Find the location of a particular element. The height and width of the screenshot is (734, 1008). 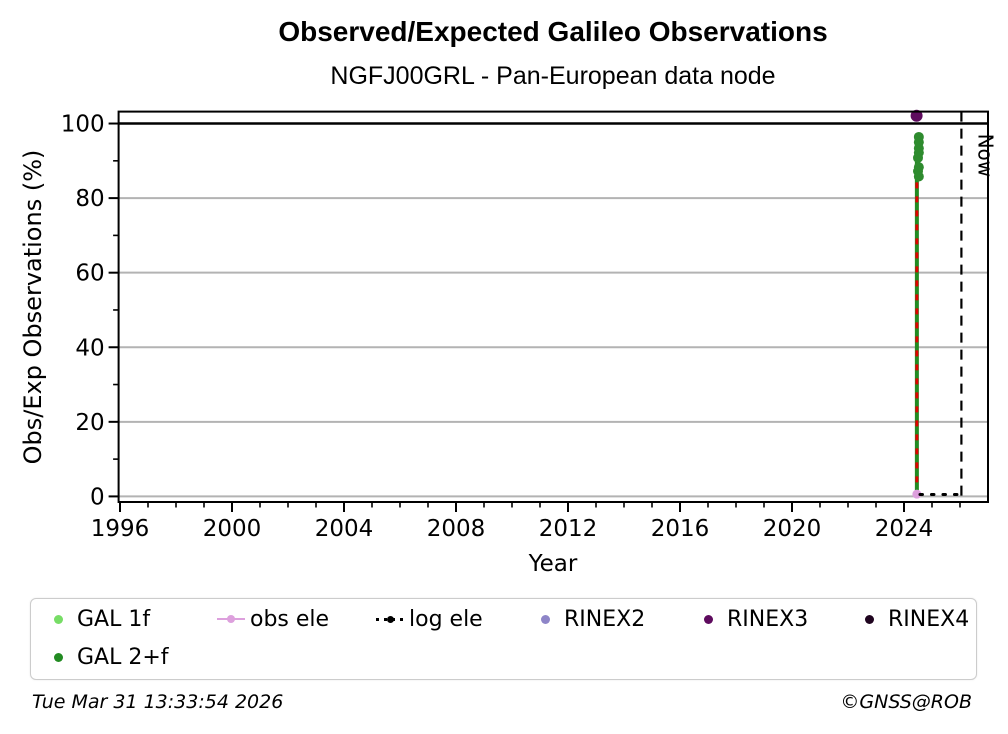

x-tick-label: 2000 is located at coordinates (232, 529).